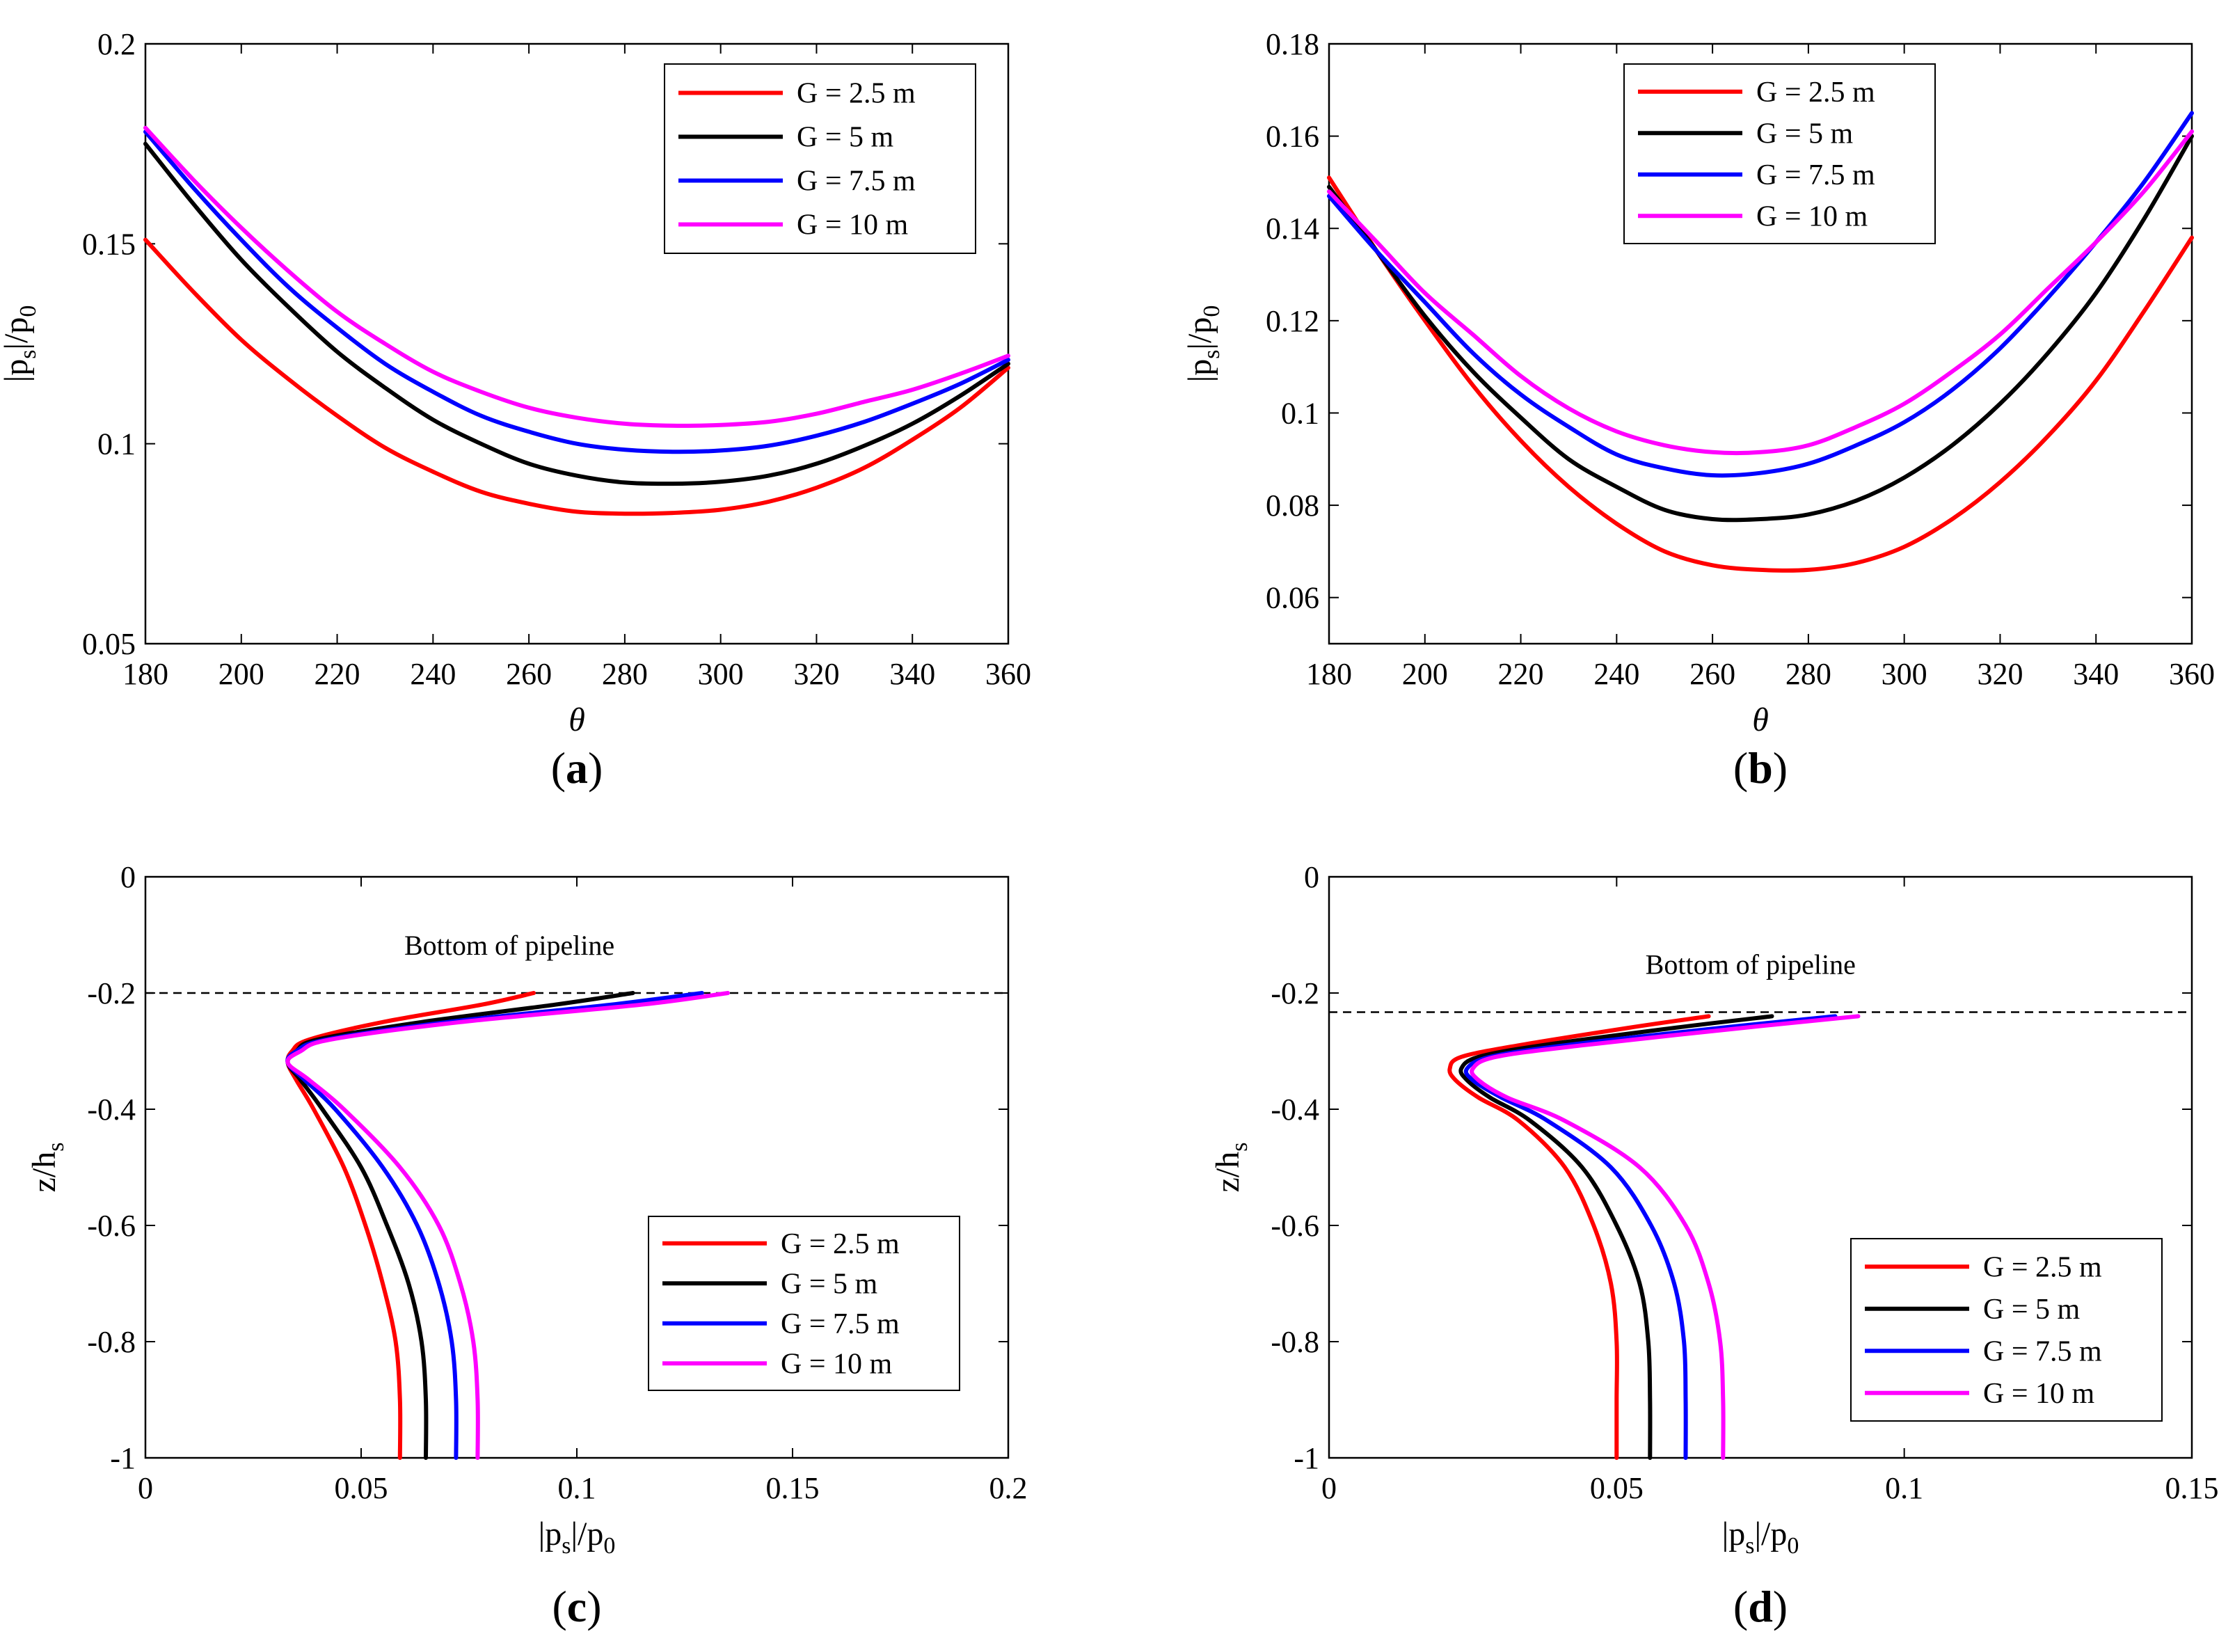  Describe the element at coordinates (566, 1546) in the screenshot. I see `x-axis-label-subscript: s` at that location.